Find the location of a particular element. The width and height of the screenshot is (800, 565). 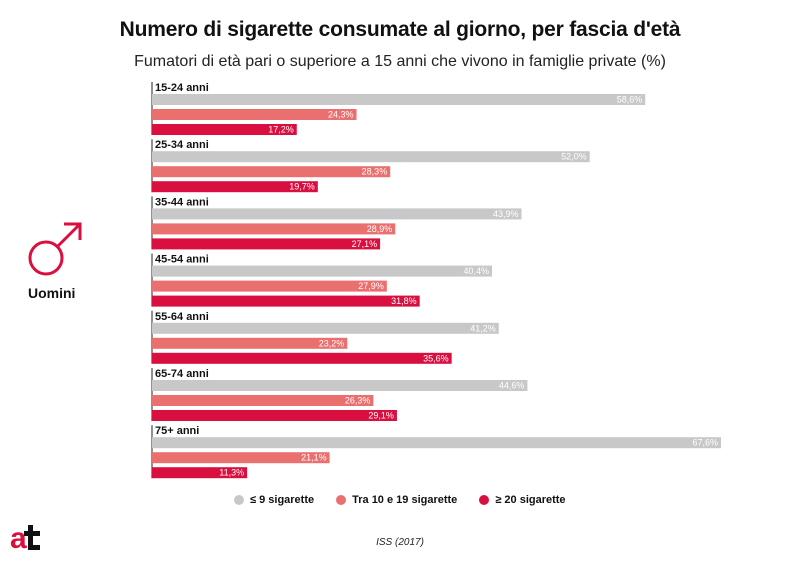

legend-item-heavy: ≥ 20 sigarette is located at coordinates (522, 500).